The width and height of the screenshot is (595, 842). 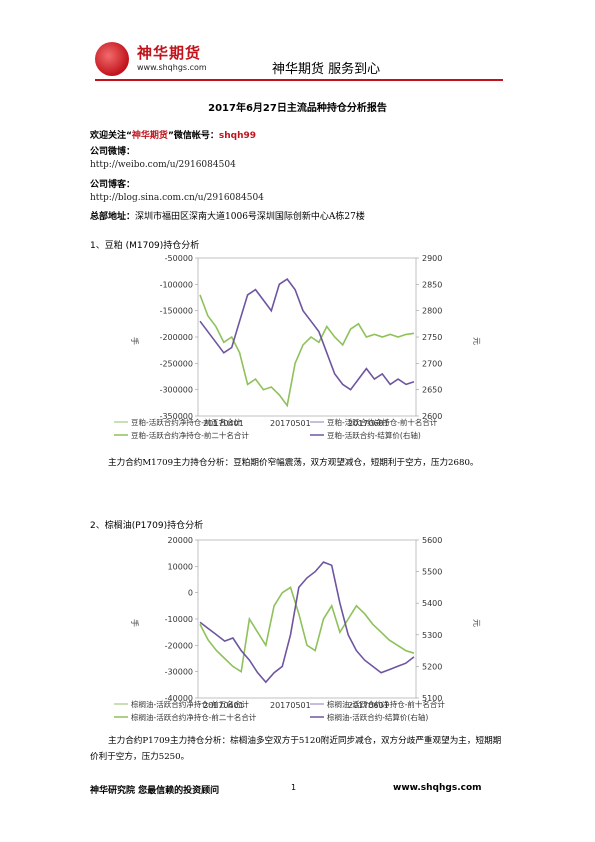 I want to click on weibo-label: 公司微博：, so click(x=113, y=152).